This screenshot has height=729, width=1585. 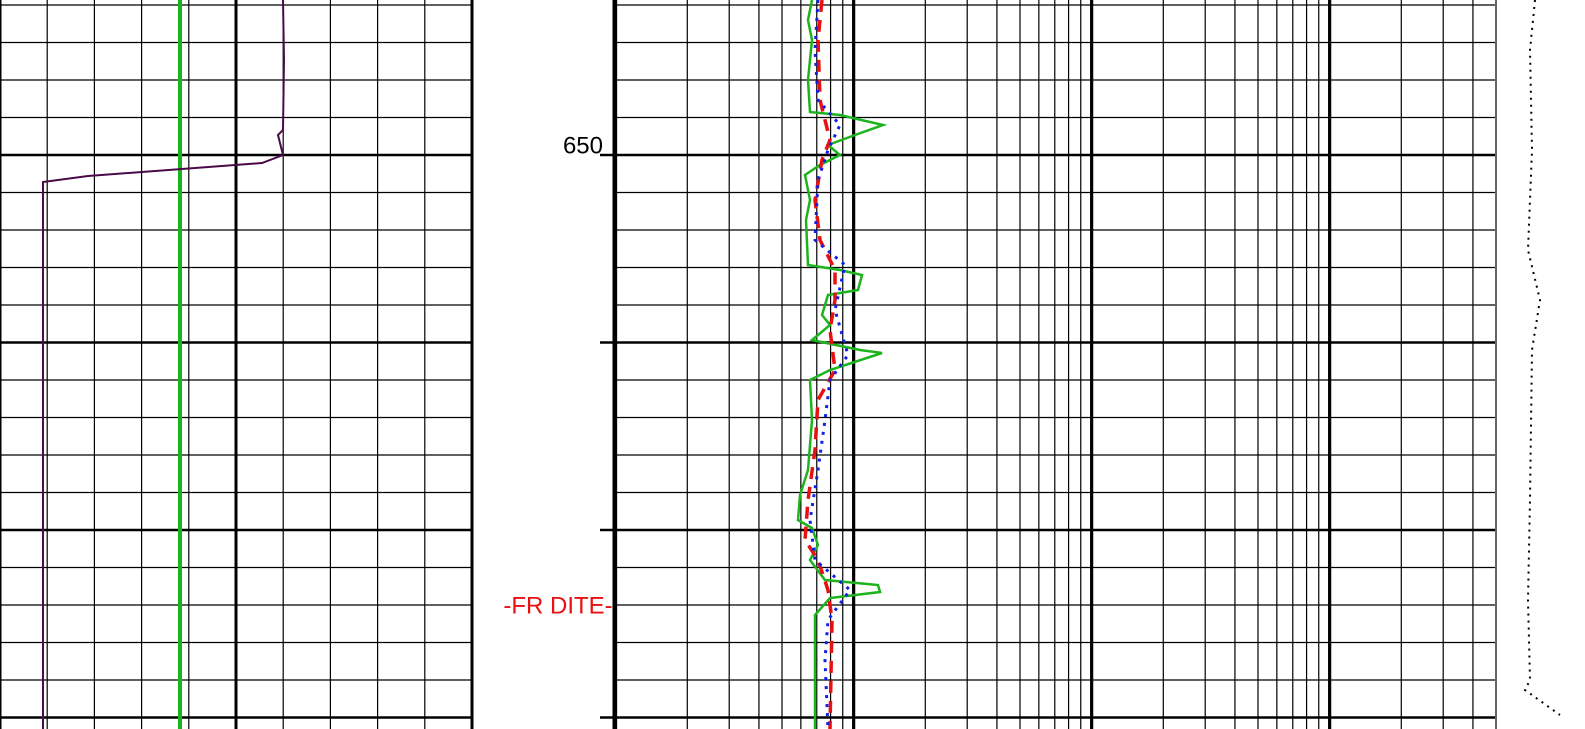 I want to click on red-curve, so click(x=820, y=364).